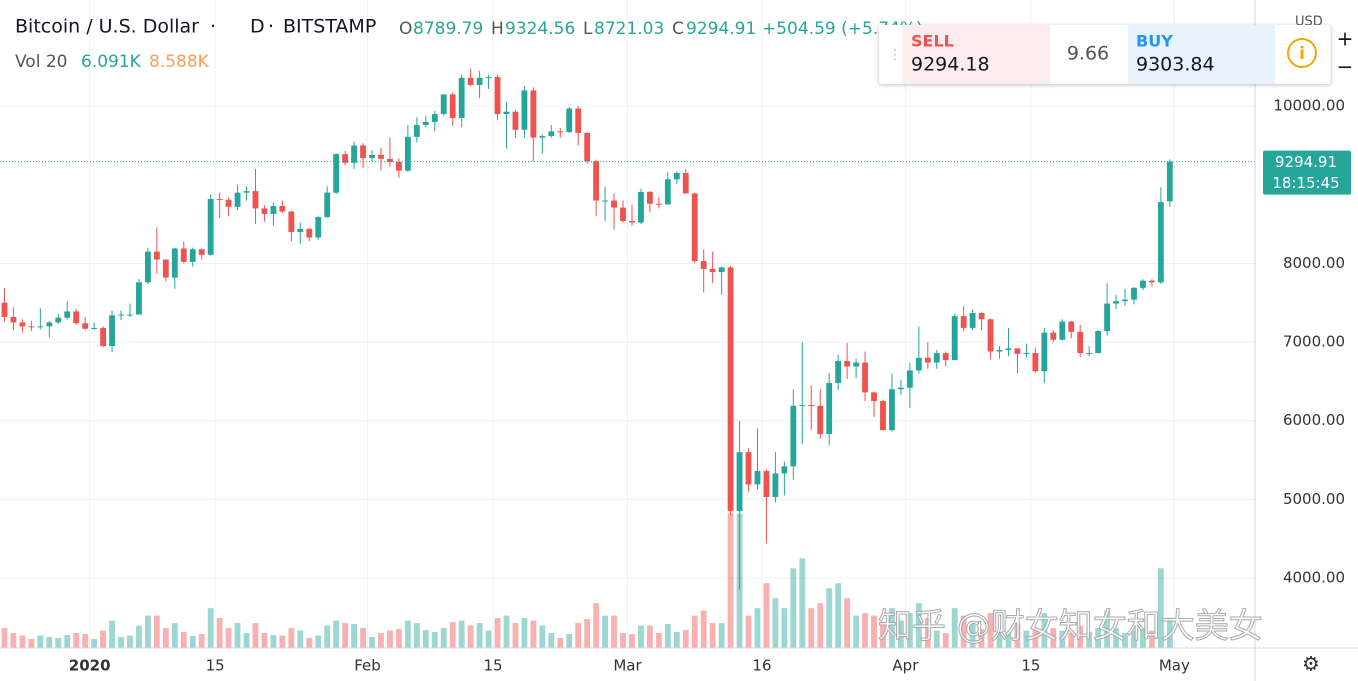 This screenshot has height=681, width=1358. I want to click on zoom-out-button: −, so click(1345, 67).